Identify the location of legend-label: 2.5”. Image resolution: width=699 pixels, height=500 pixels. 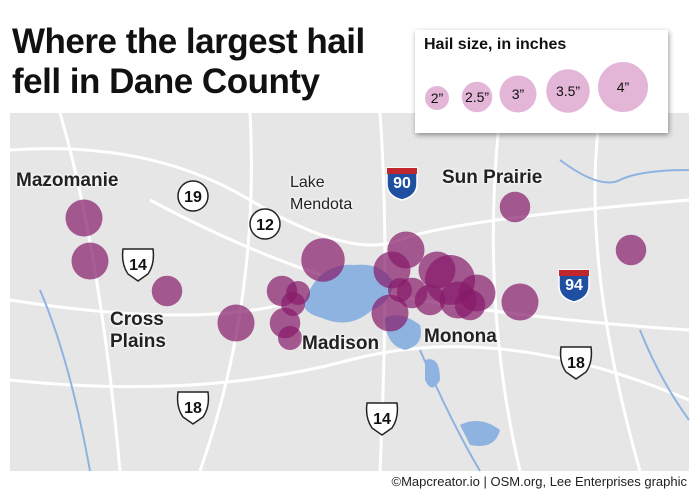
(477, 97).